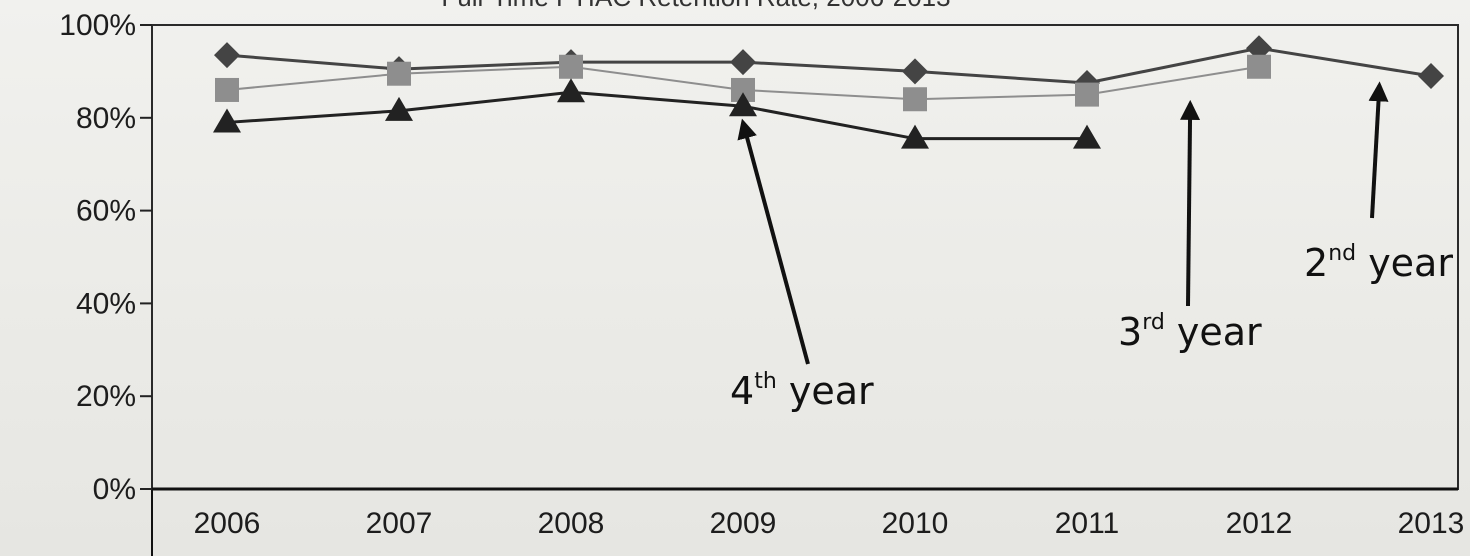  I want to click on y-tick-label: 60%, so click(106, 211).